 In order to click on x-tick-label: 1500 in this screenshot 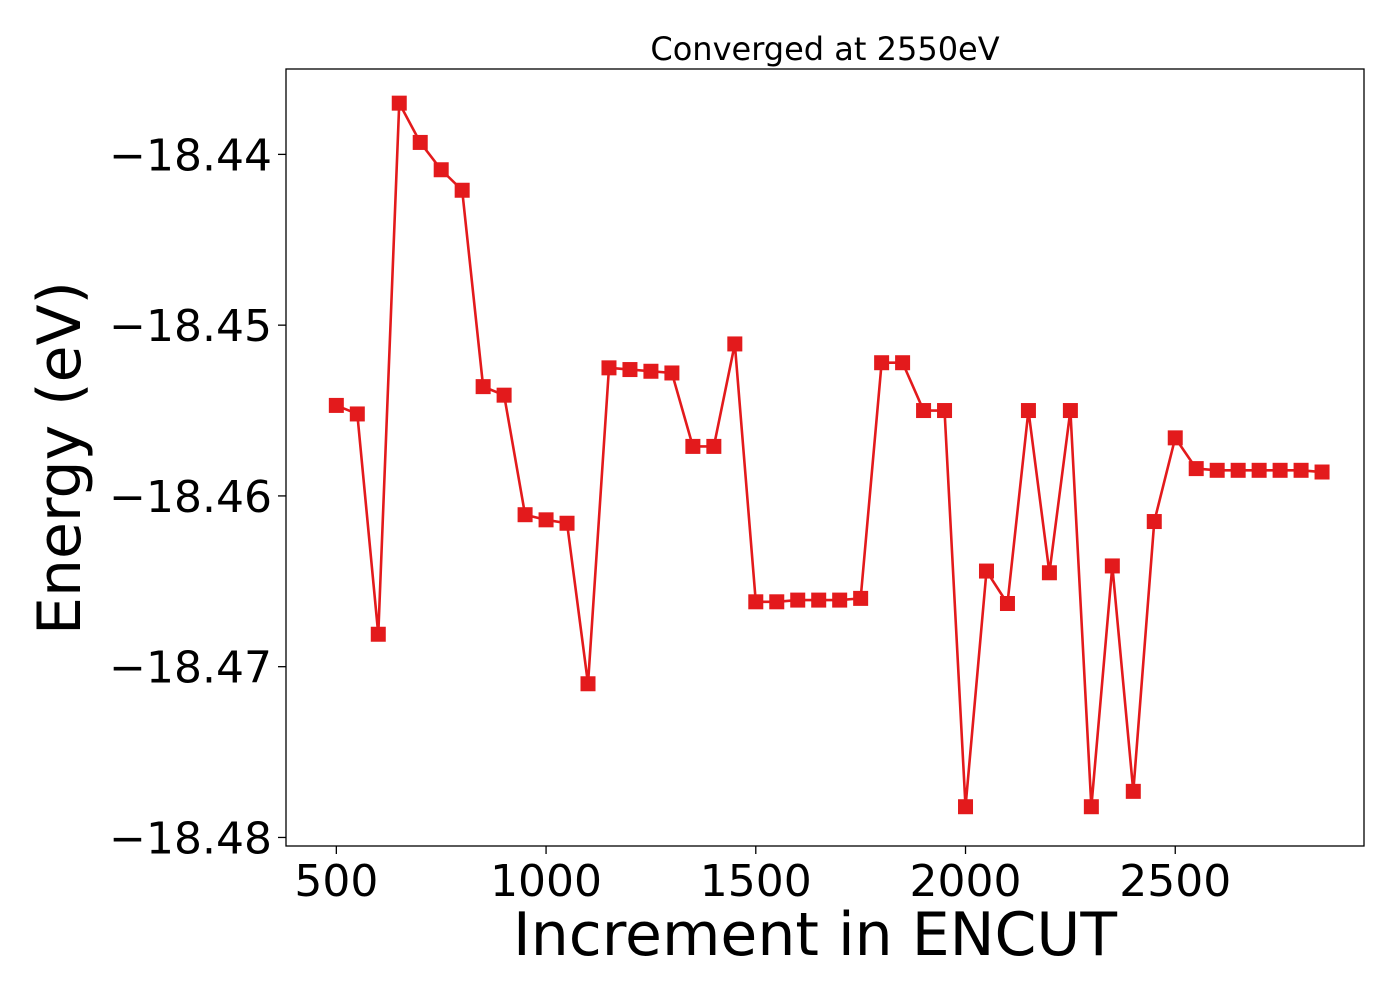, I will do `click(756, 881)`.